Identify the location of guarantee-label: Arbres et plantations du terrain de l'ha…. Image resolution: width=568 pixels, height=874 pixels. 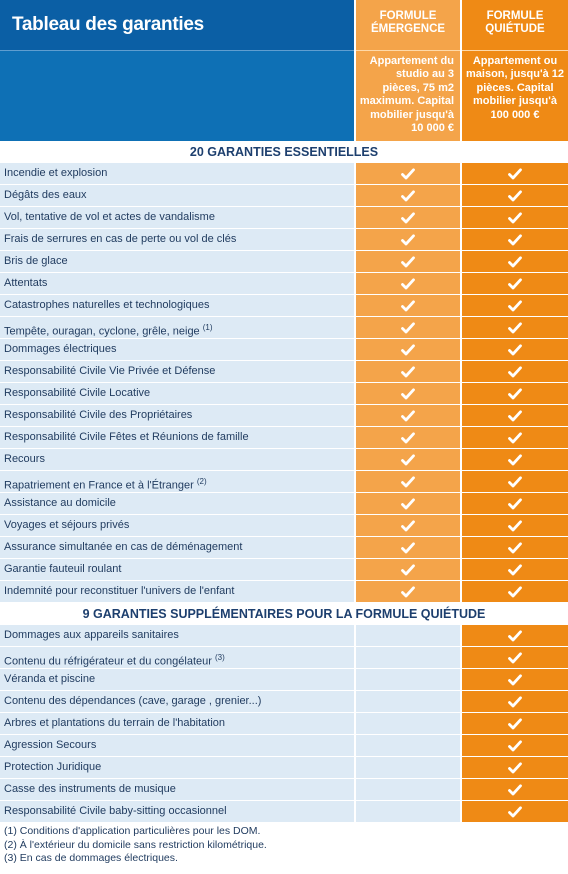
(177, 723).